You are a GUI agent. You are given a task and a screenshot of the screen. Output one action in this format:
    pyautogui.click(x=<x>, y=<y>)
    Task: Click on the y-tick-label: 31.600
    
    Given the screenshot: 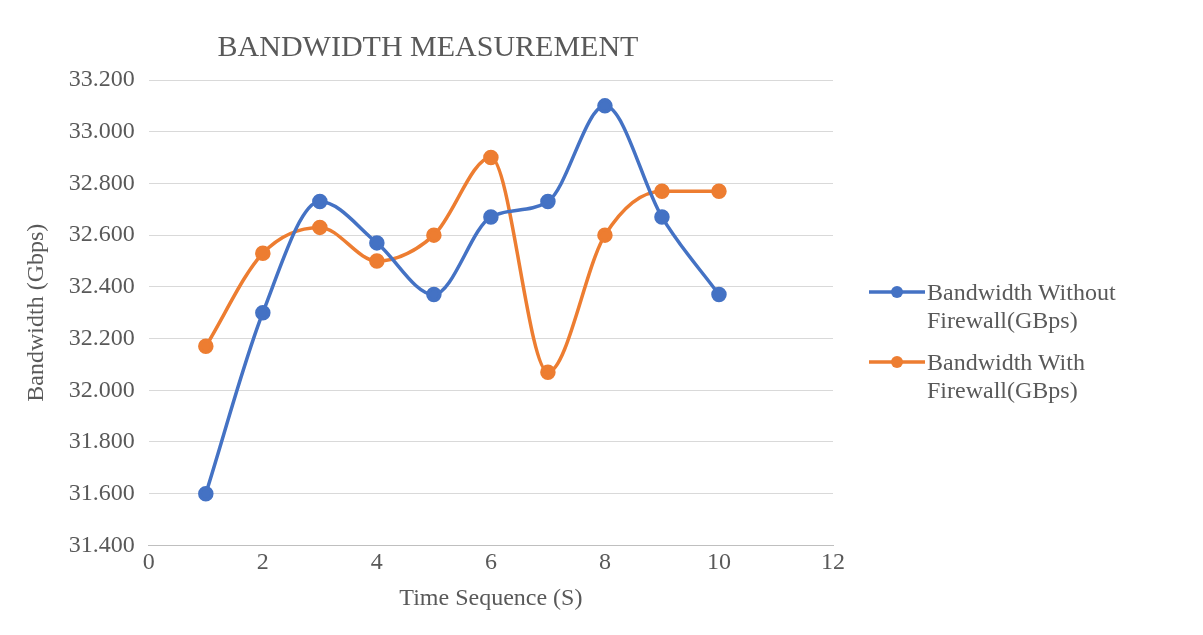 What is the action you would take?
    pyautogui.click(x=101, y=491)
    